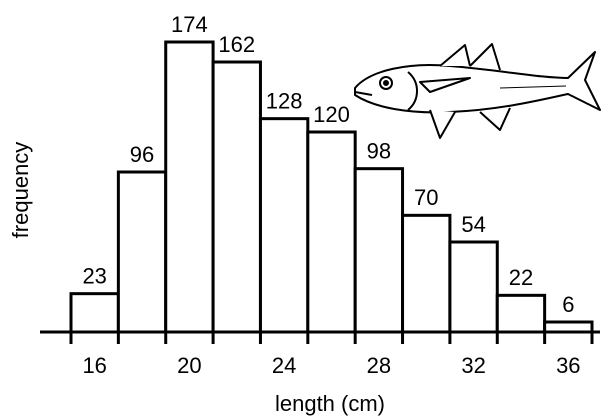  I want to click on x-tick-label: 16, so click(94, 365).